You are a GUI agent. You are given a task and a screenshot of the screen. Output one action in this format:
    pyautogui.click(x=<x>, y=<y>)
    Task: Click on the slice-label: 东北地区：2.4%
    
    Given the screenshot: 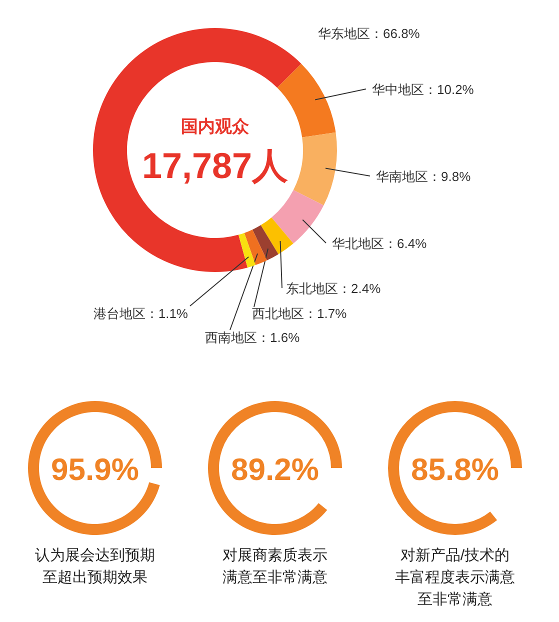 What is the action you would take?
    pyautogui.click(x=334, y=288)
    